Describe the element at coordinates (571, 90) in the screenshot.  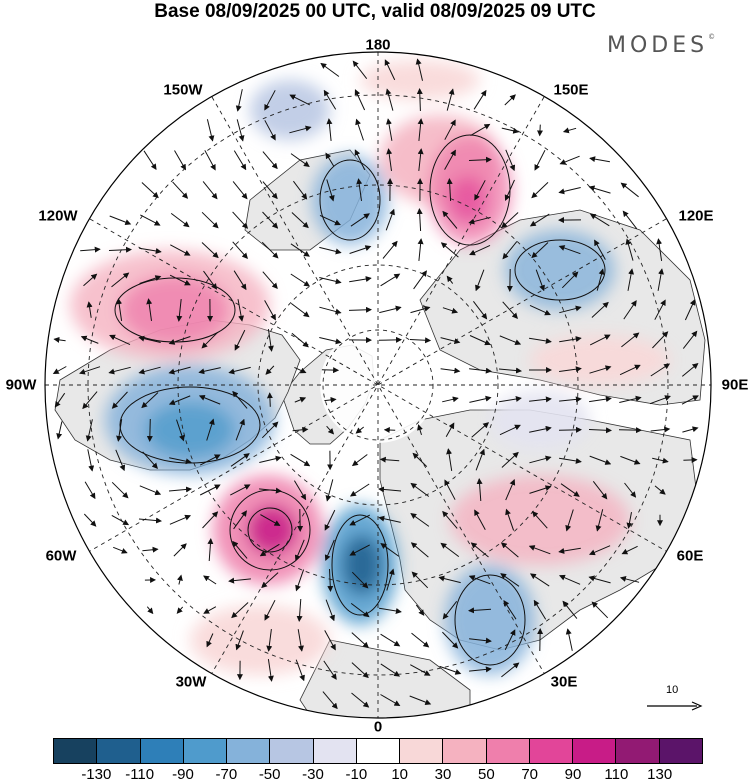
I see `lon-label-150e: 150E` at that location.